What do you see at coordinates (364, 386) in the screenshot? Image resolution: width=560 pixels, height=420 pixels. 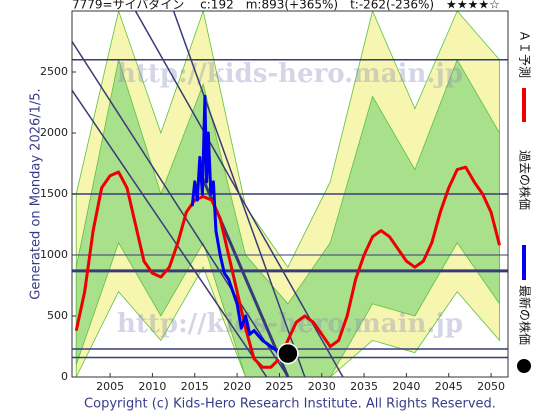 I see `x-tick-label: 2035` at bounding box center [364, 386].